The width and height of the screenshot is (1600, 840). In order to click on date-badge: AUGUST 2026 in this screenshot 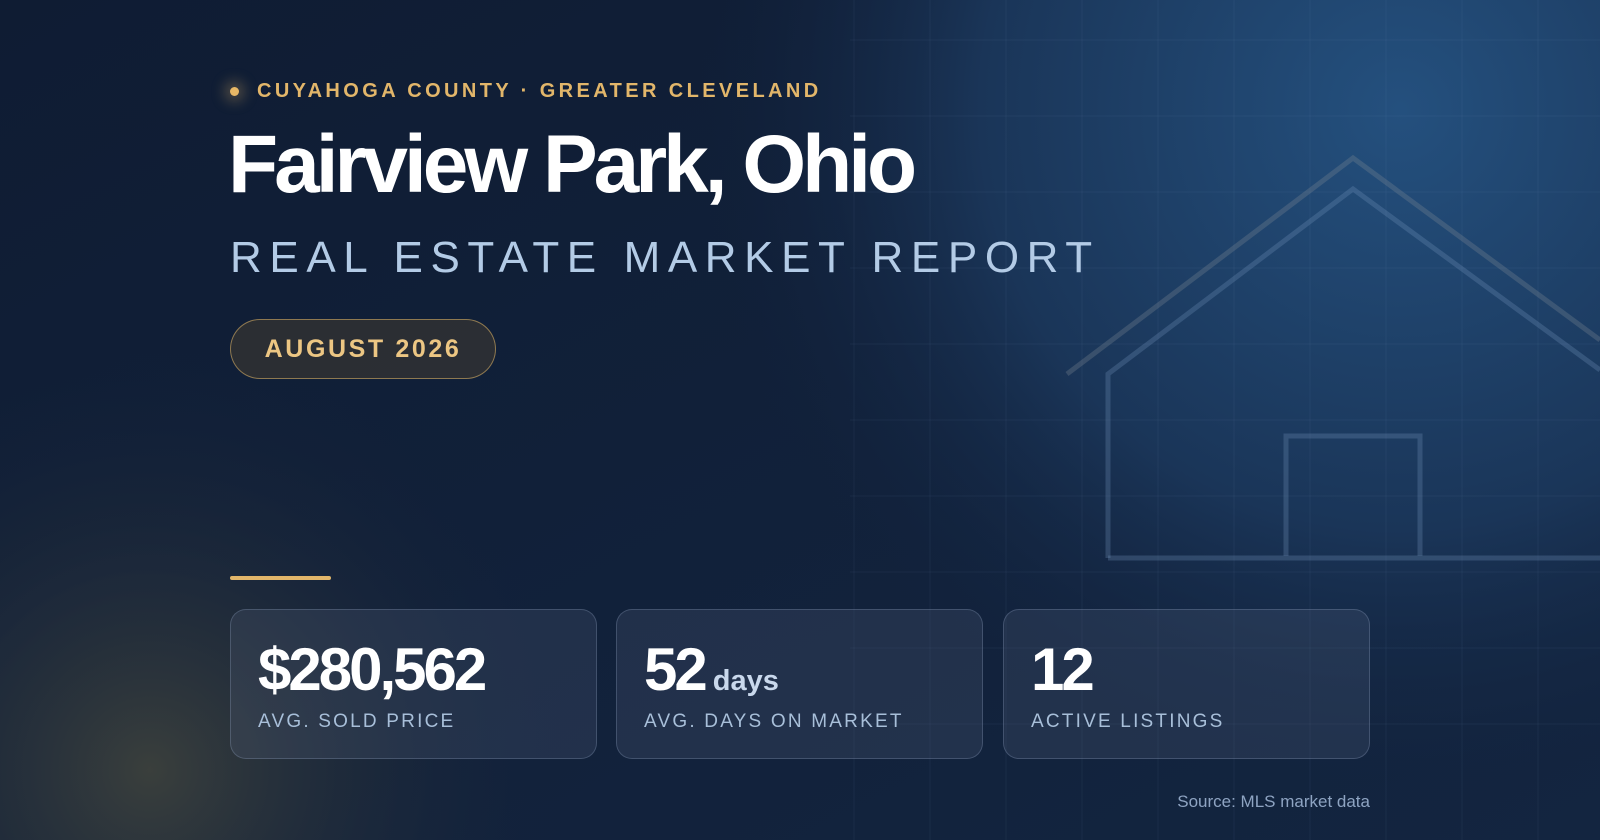, I will do `click(363, 349)`.